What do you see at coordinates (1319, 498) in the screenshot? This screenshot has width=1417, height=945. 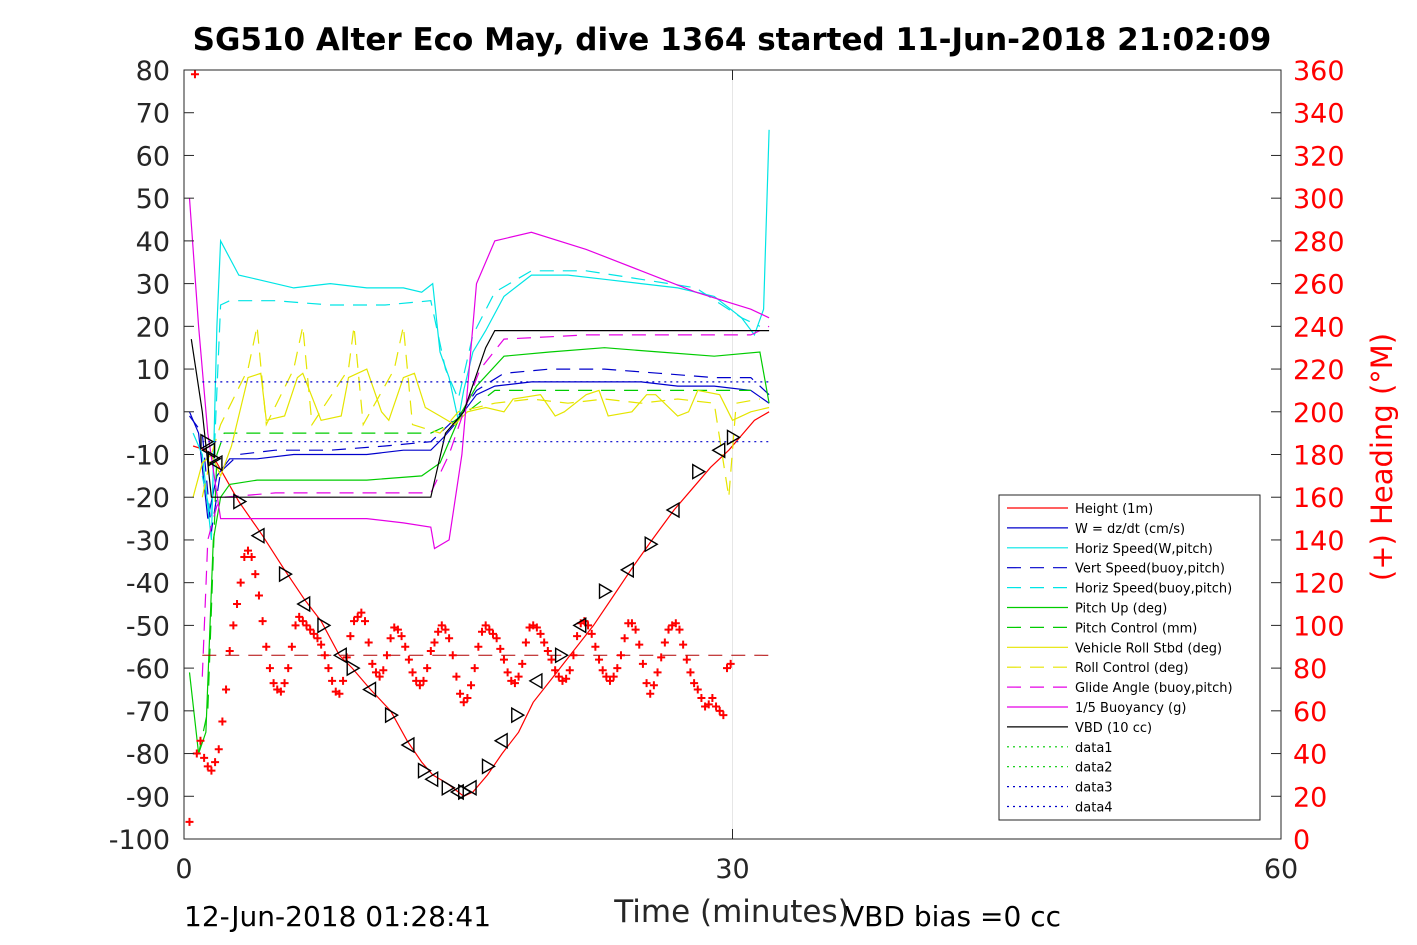 I see `y2-tick-label: 160` at bounding box center [1319, 498].